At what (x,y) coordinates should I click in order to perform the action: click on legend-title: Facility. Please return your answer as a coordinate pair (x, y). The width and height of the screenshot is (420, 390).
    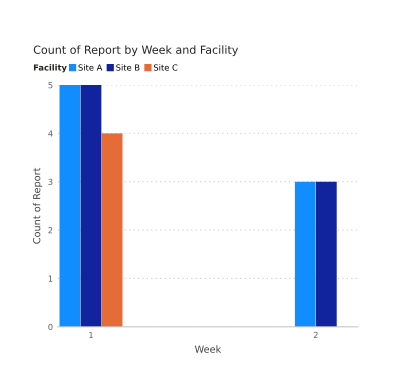
    Looking at the image, I should click on (50, 68).